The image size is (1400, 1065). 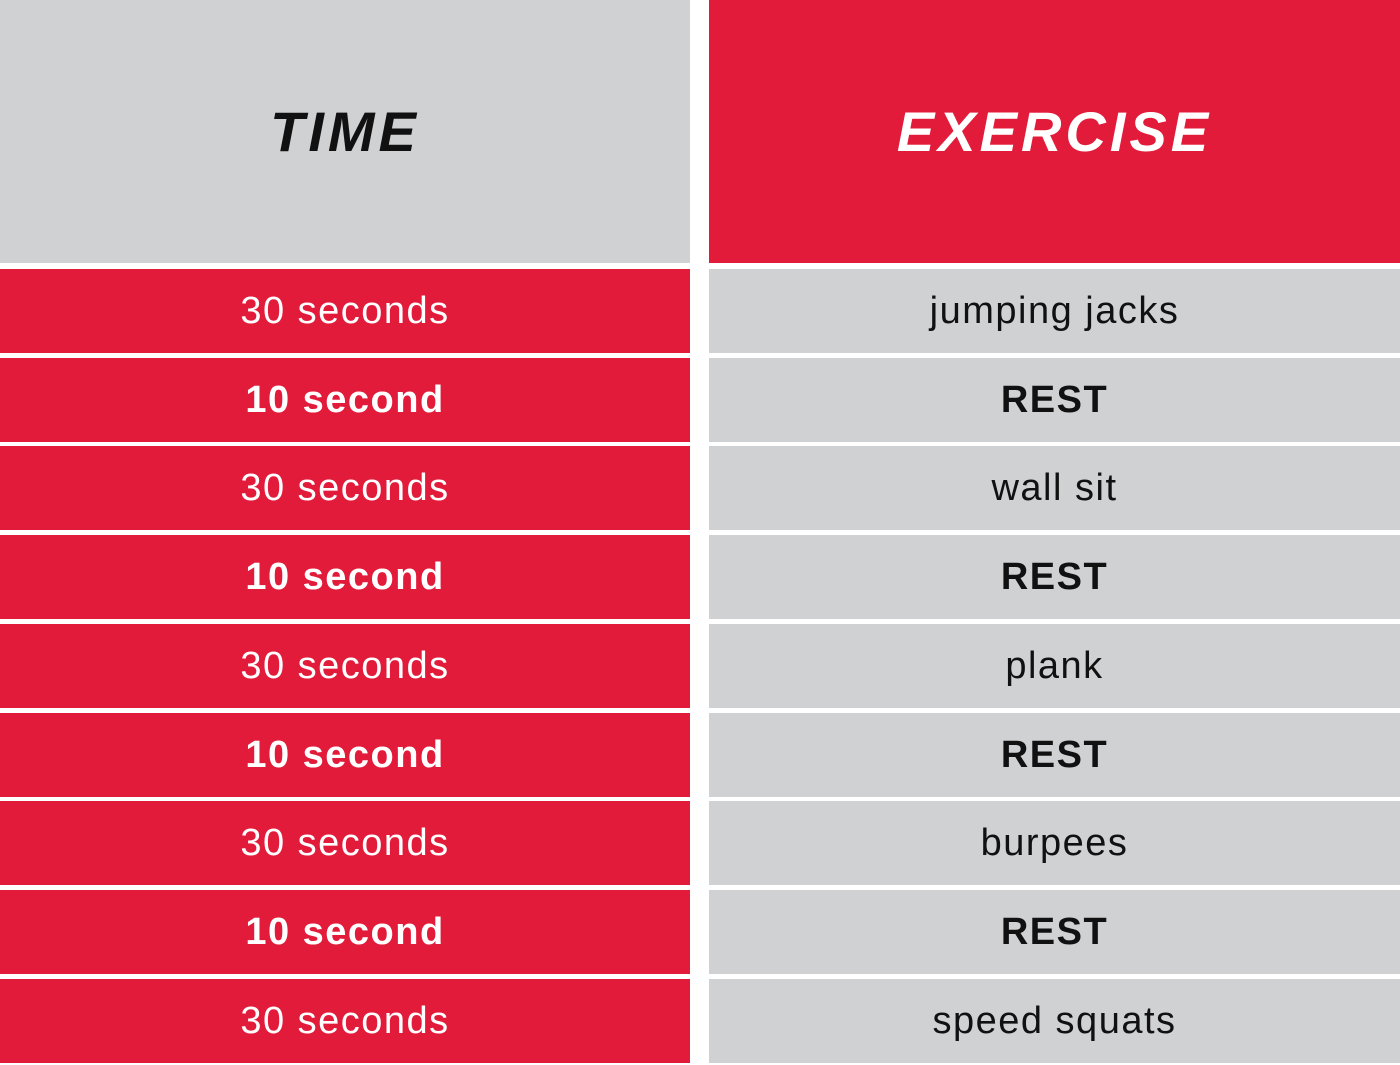 What do you see at coordinates (1054, 666) in the screenshot?
I see `exercise-cell: plank` at bounding box center [1054, 666].